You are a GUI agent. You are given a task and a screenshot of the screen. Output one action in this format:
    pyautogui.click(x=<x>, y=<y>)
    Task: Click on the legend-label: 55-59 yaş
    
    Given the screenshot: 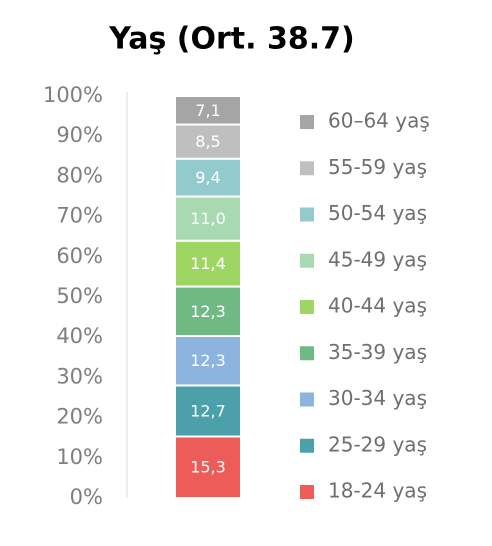 What is the action you would take?
    pyautogui.click(x=377, y=167)
    